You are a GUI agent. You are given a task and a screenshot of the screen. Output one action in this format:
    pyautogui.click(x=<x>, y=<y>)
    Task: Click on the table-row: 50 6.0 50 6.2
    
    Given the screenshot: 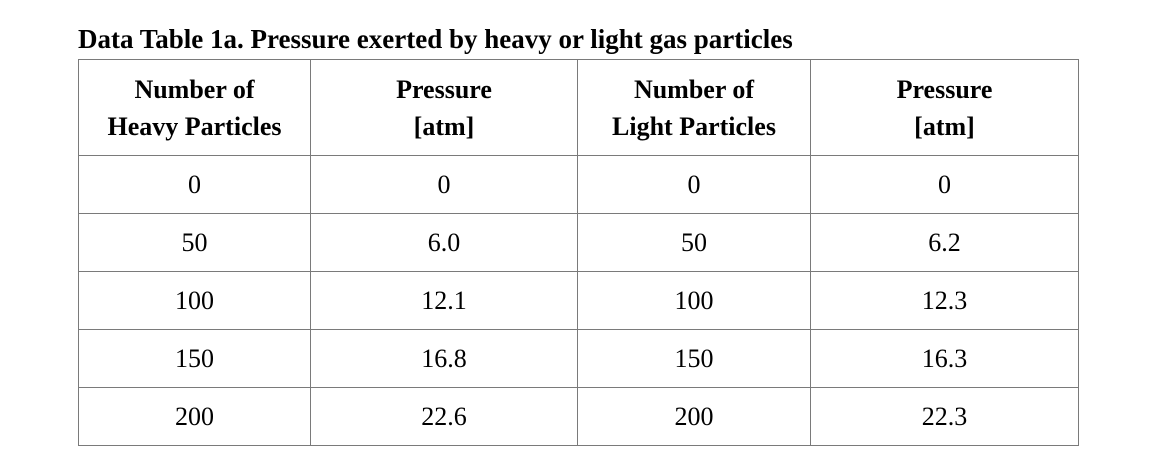 What is the action you would take?
    pyautogui.click(x=578, y=242)
    